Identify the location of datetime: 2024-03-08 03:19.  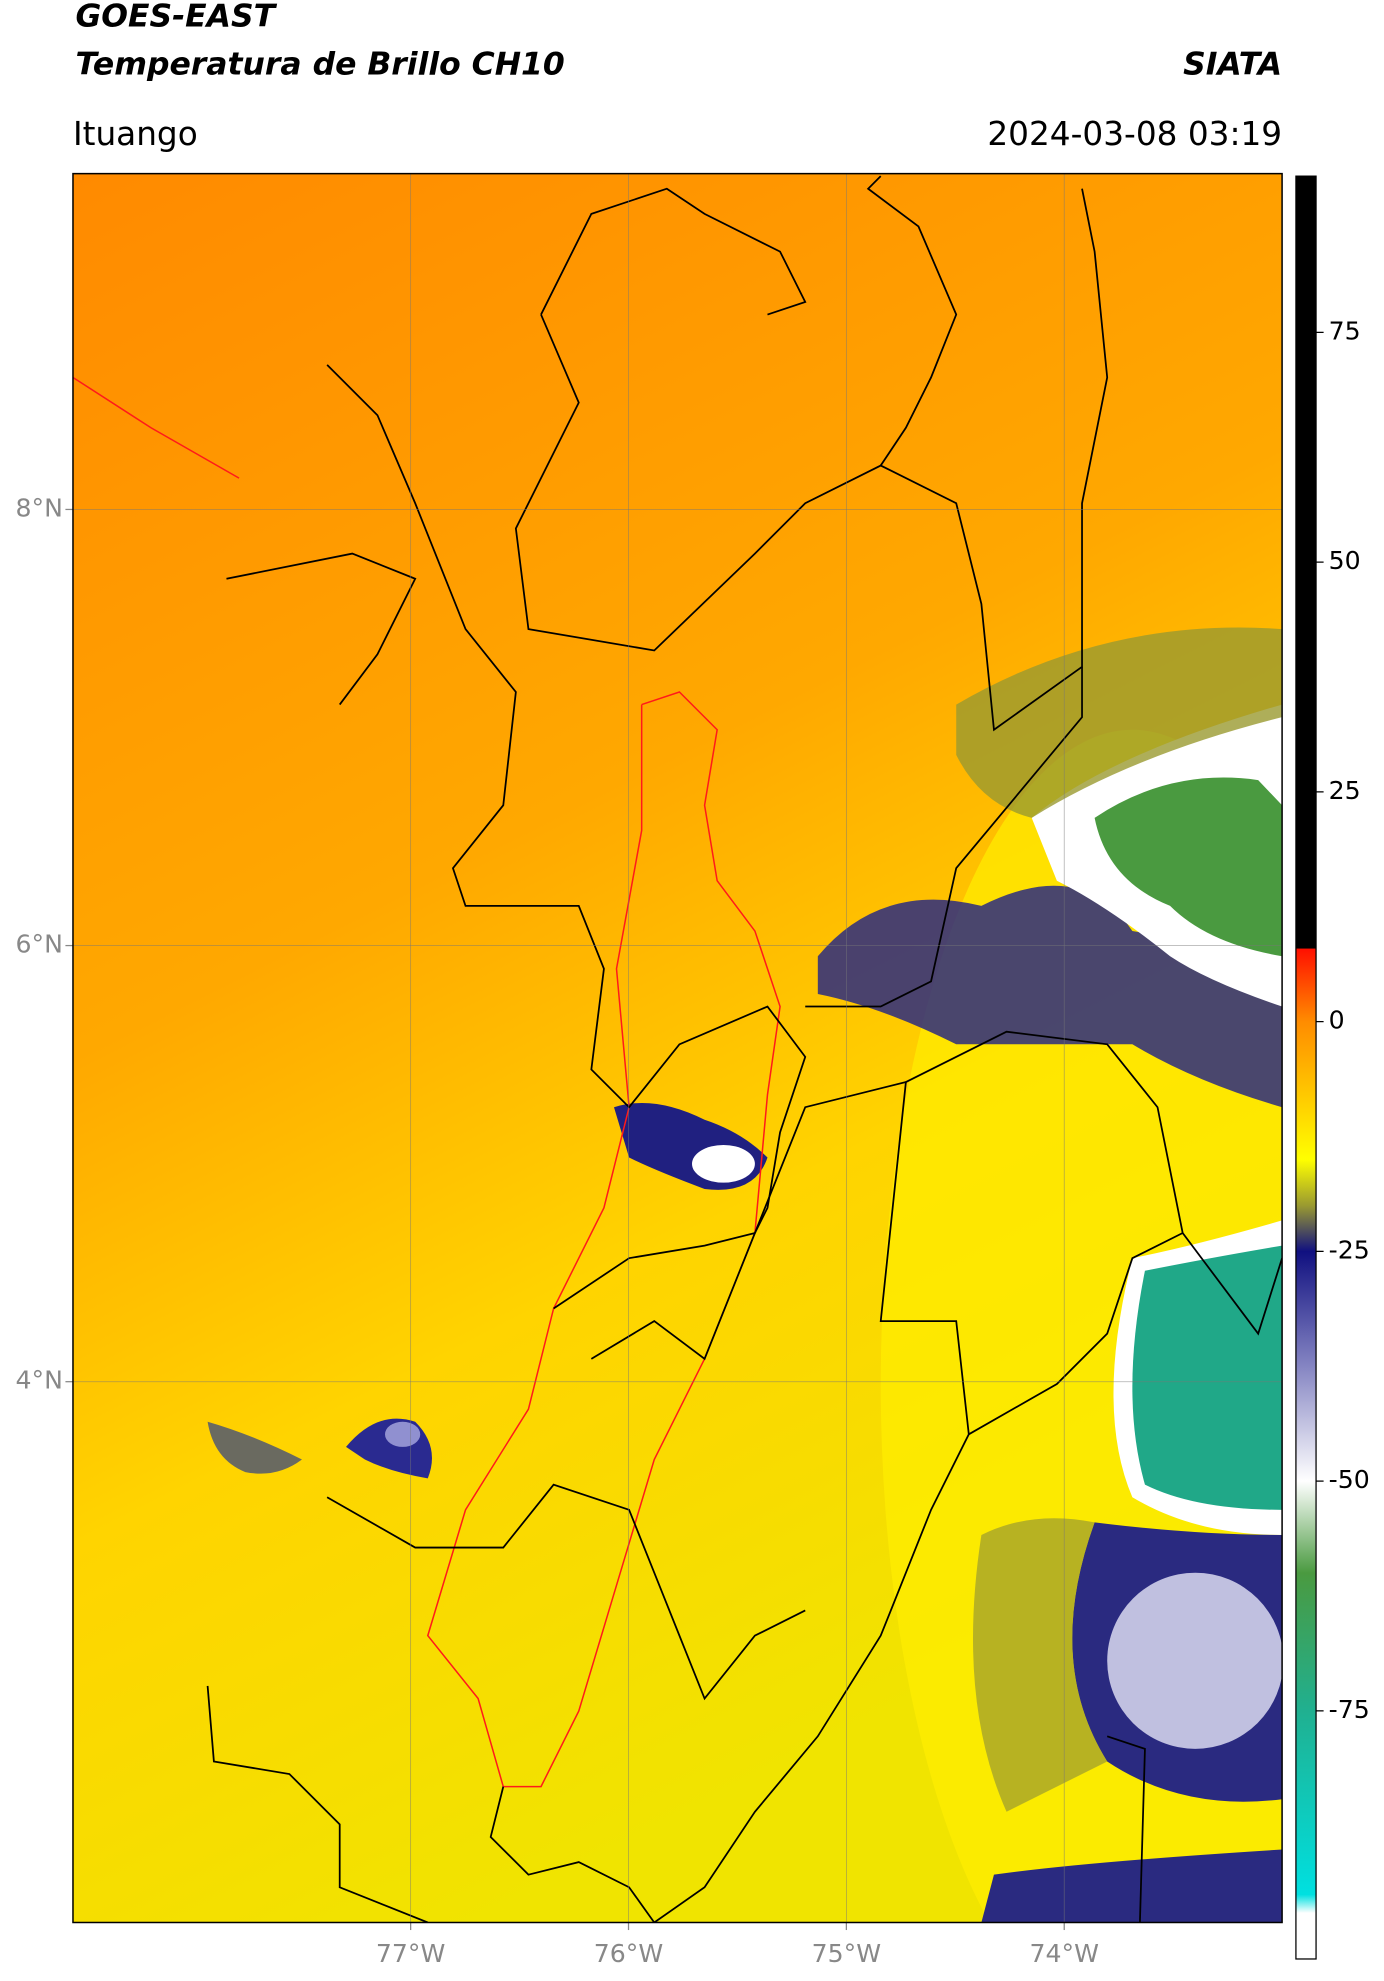
(1134, 134).